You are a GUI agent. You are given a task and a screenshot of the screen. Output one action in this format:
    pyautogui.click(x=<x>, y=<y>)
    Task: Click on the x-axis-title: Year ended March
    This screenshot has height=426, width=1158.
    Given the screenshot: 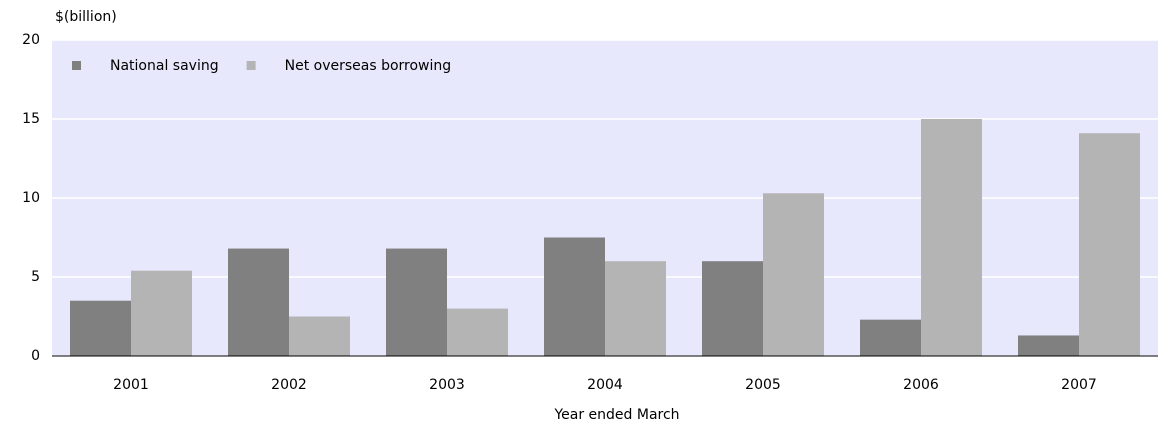 What is the action you would take?
    pyautogui.click(x=616, y=415)
    